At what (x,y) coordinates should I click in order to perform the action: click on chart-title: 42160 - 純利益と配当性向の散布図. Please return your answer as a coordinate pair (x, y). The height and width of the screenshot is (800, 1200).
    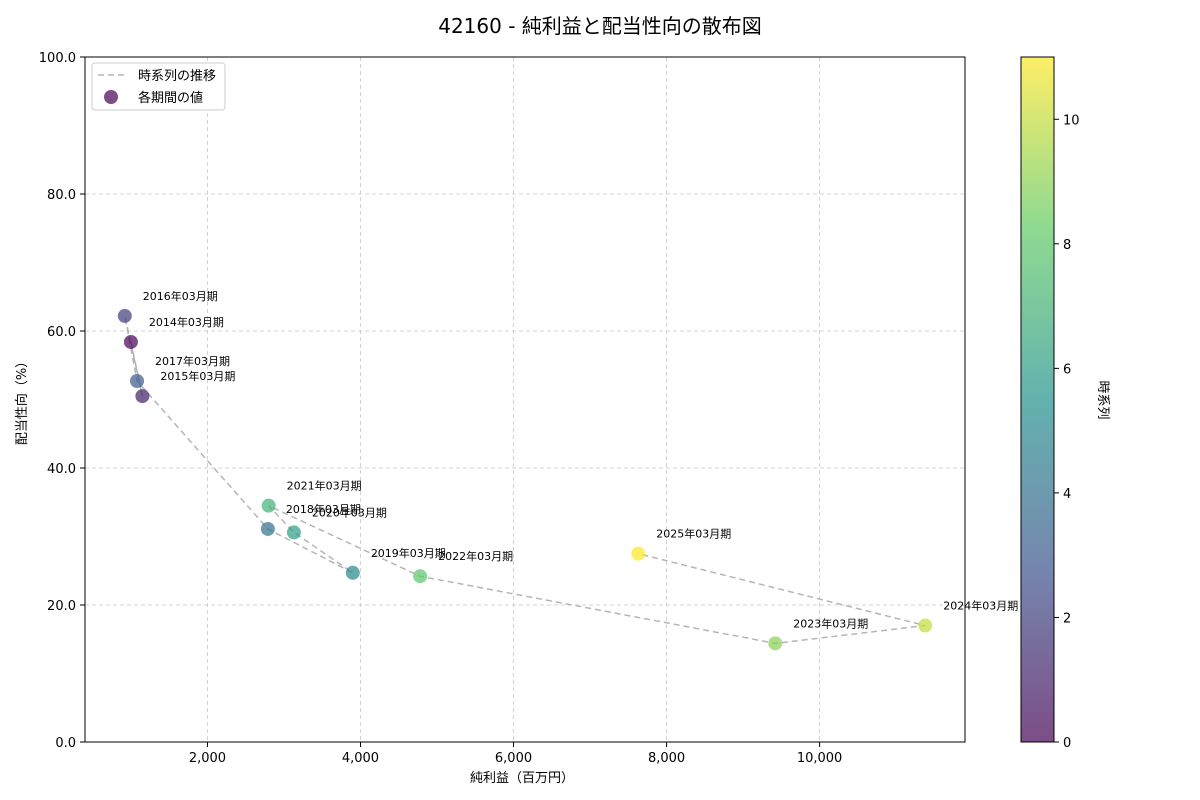
    Looking at the image, I should click on (600, 26).